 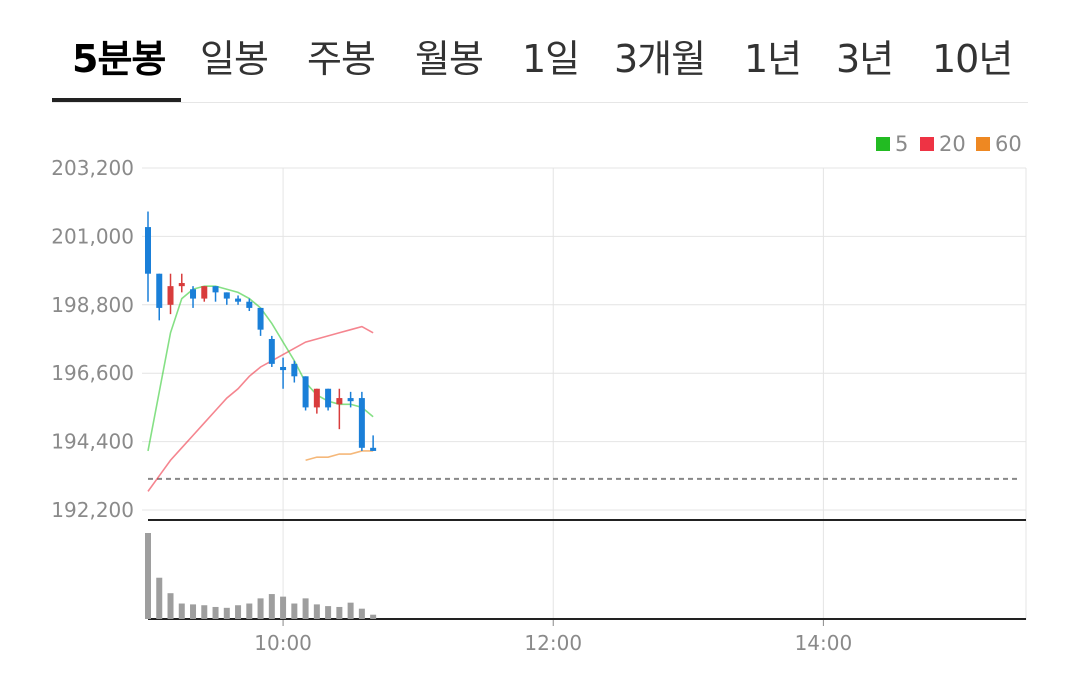 I want to click on tab-0: 5분봉, so click(x=119, y=59).